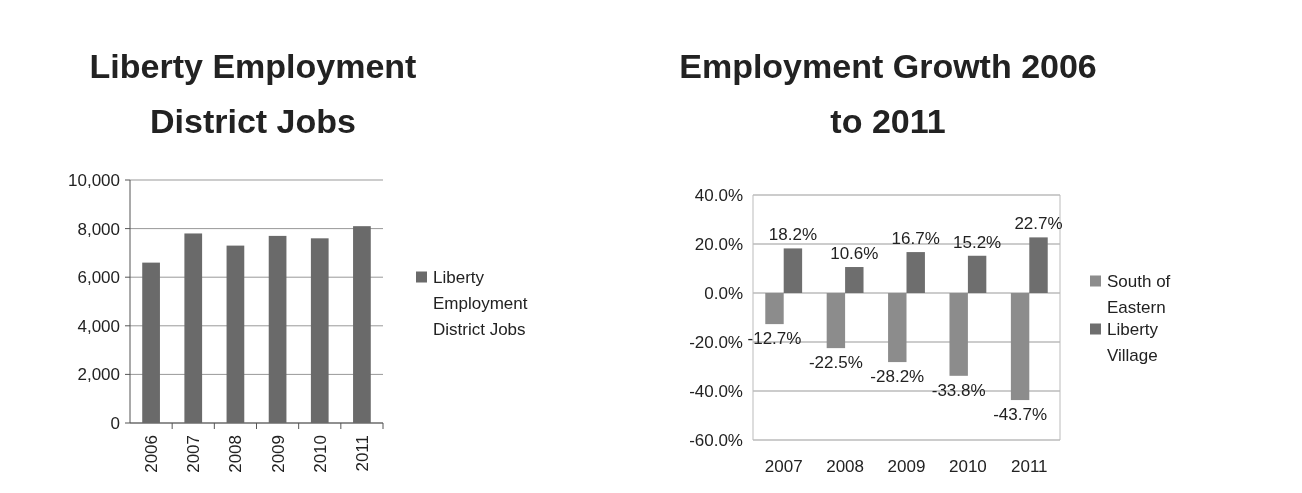 This screenshot has height=493, width=1302. Describe the element at coordinates (98, 326) in the screenshot. I see `y-tick-label: 4,000` at that location.